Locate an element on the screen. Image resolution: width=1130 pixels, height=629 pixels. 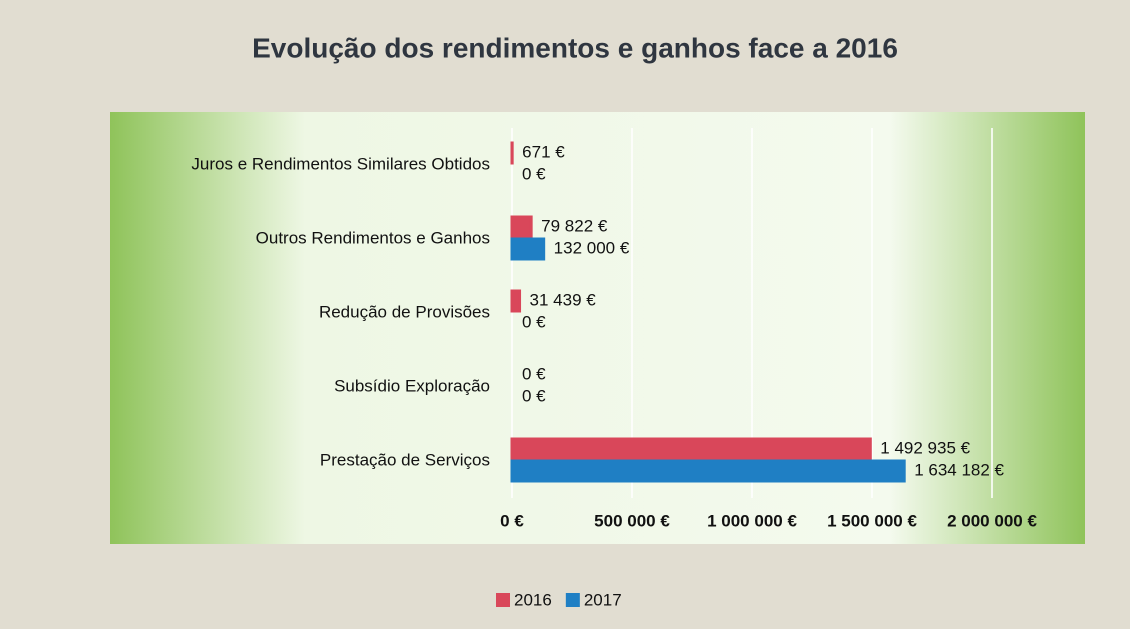
y-tick-label: Prestação de Serviços is located at coordinates (405, 459).